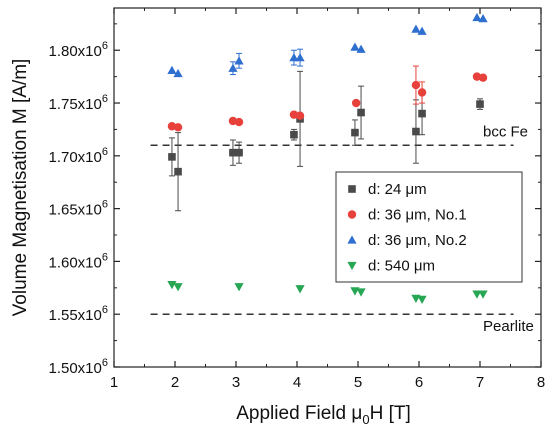 Image resolution: width=550 pixels, height=433 pixels. Describe the element at coordinates (323, 415) in the screenshot. I see `x-axis-title: Applied Field μ0H [T]` at that location.